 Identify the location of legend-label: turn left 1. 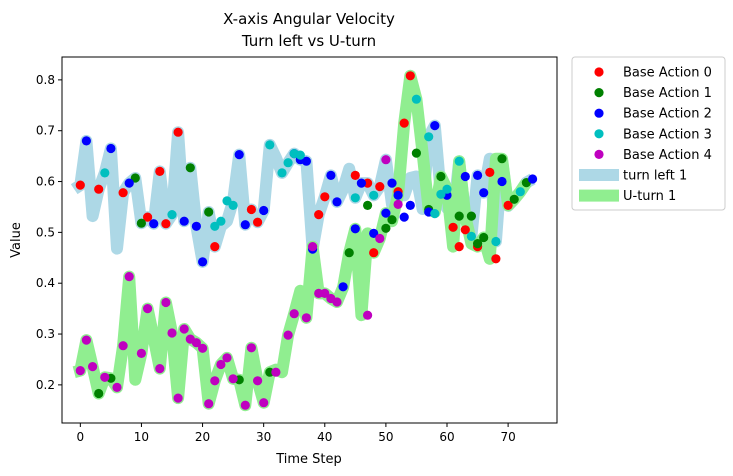
(655, 176).